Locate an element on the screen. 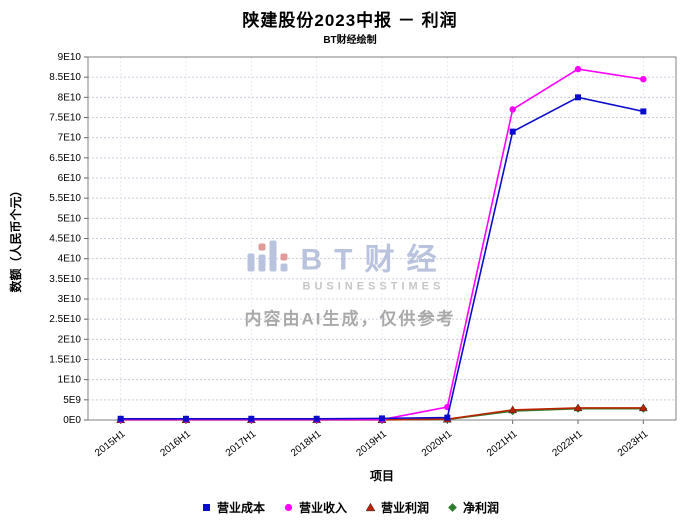 This screenshot has height=524, width=700. legend-item-operating-revenue: 营业收入 is located at coordinates (315, 507).